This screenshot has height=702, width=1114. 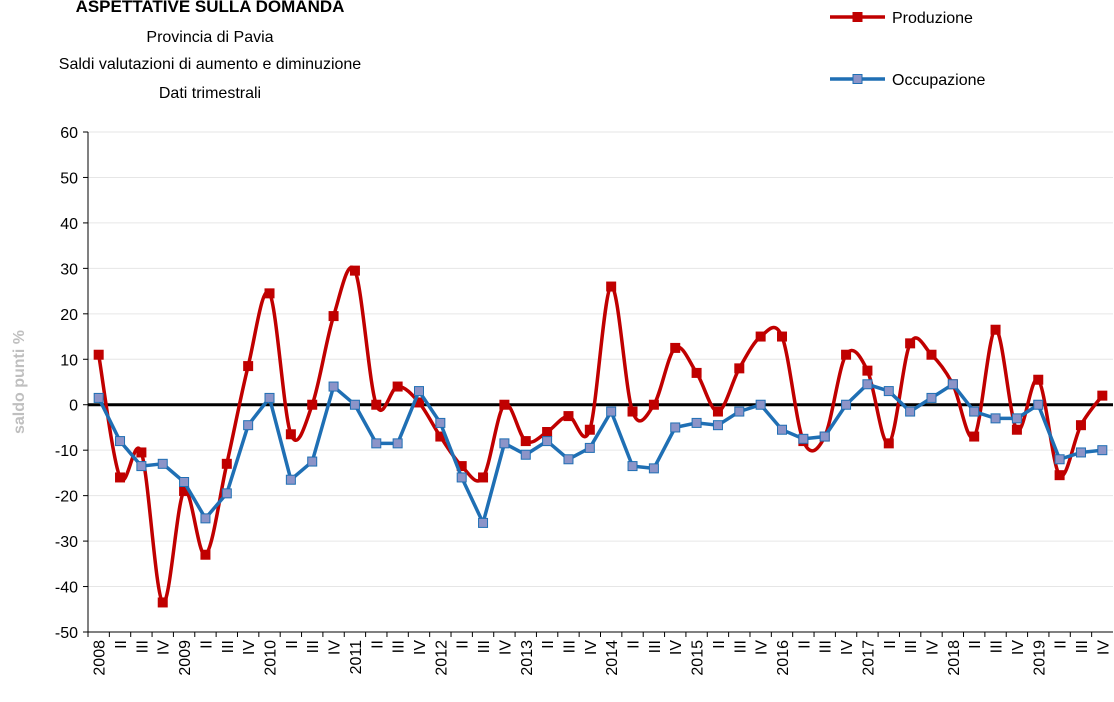 I want to click on x-tick-label: 2012, so click(x=441, y=658).